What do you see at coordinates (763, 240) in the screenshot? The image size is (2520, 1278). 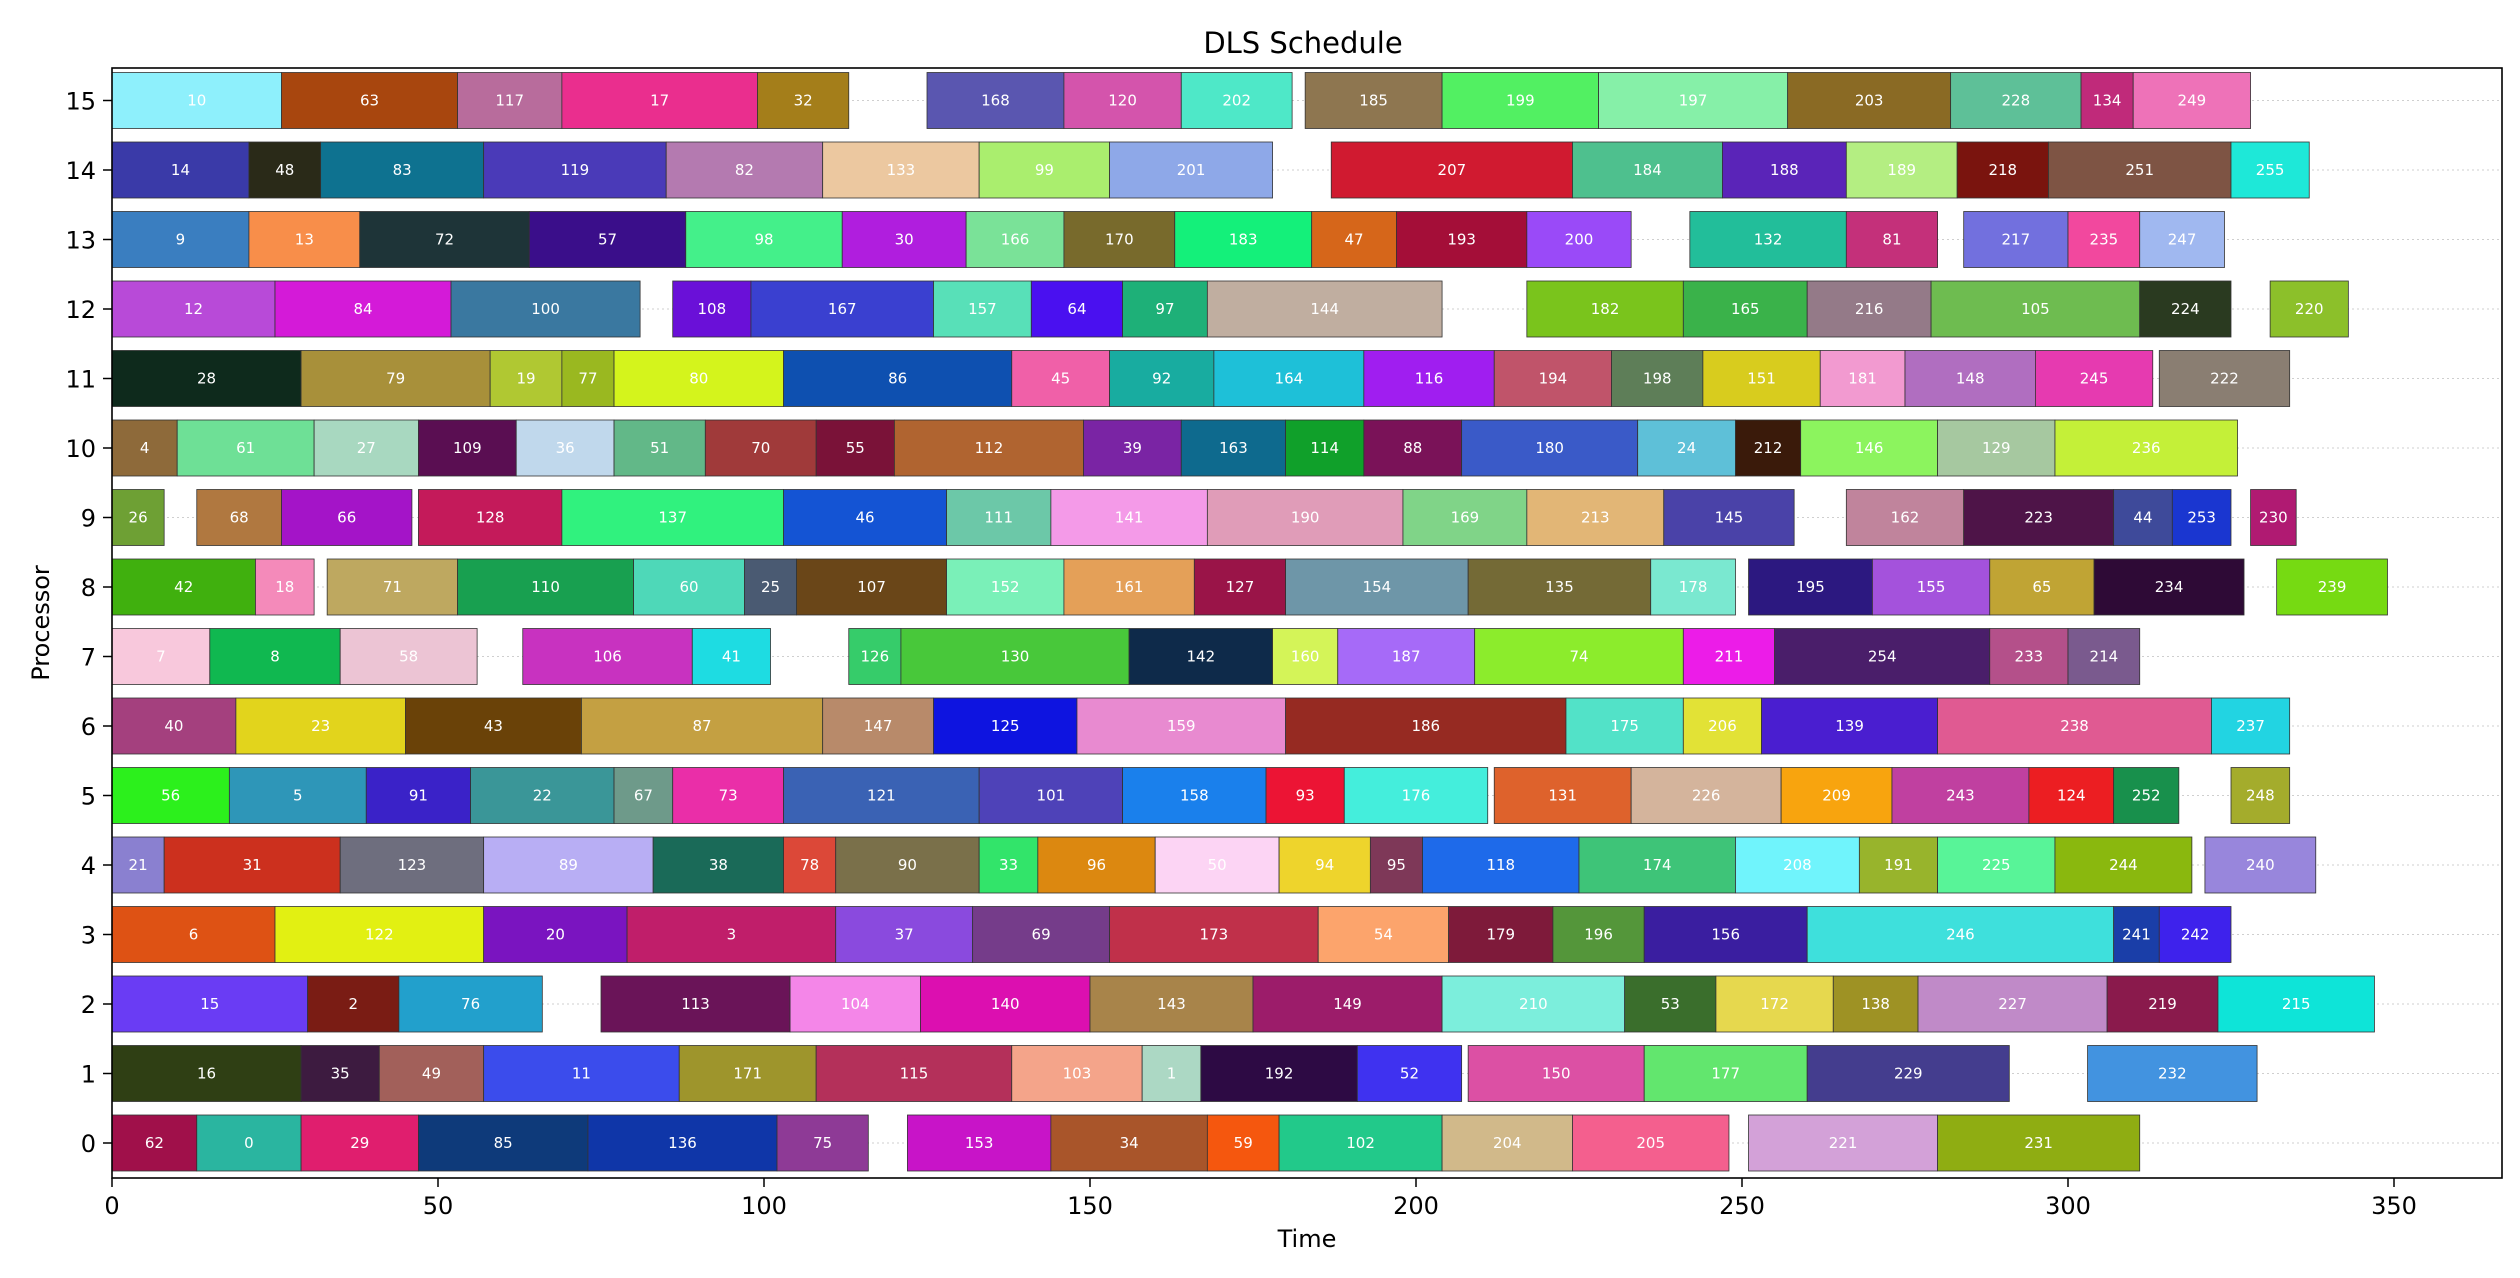 I see `task-label: 98` at bounding box center [763, 240].